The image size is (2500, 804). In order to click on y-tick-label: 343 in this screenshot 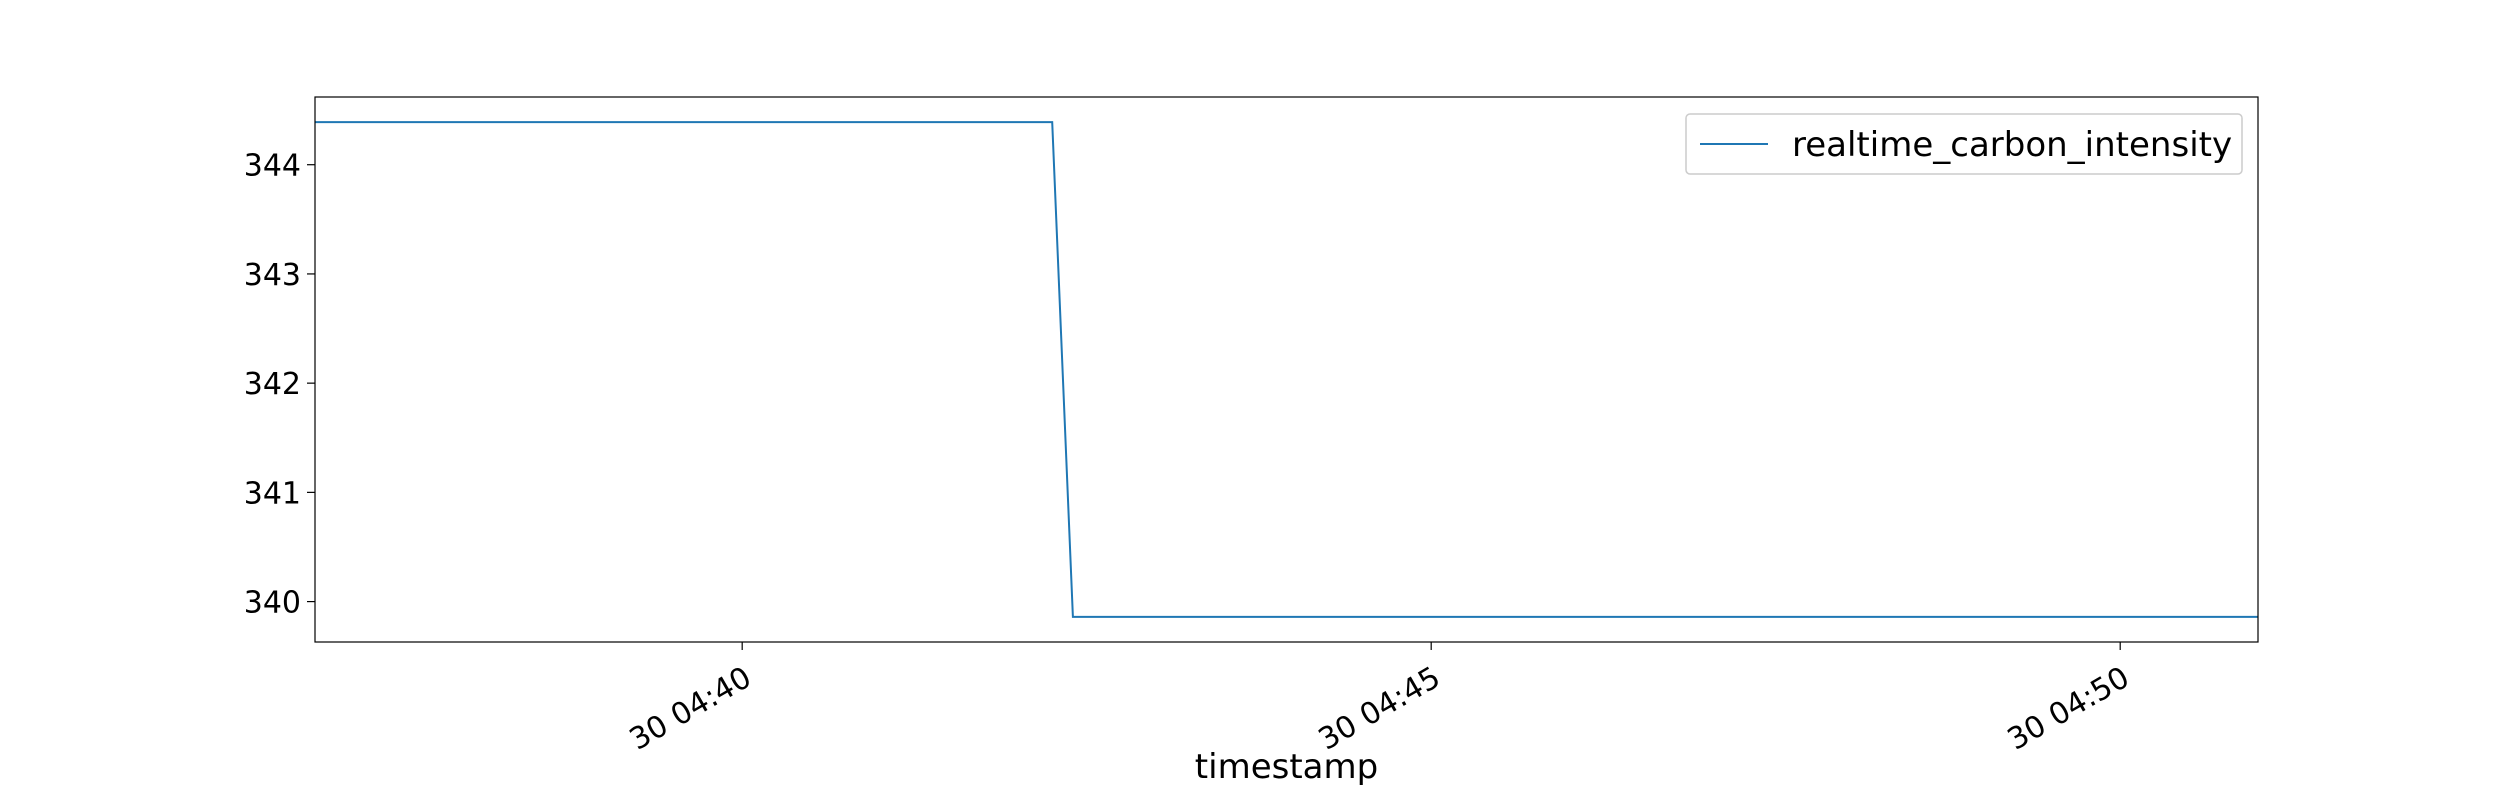, I will do `click(272, 275)`.